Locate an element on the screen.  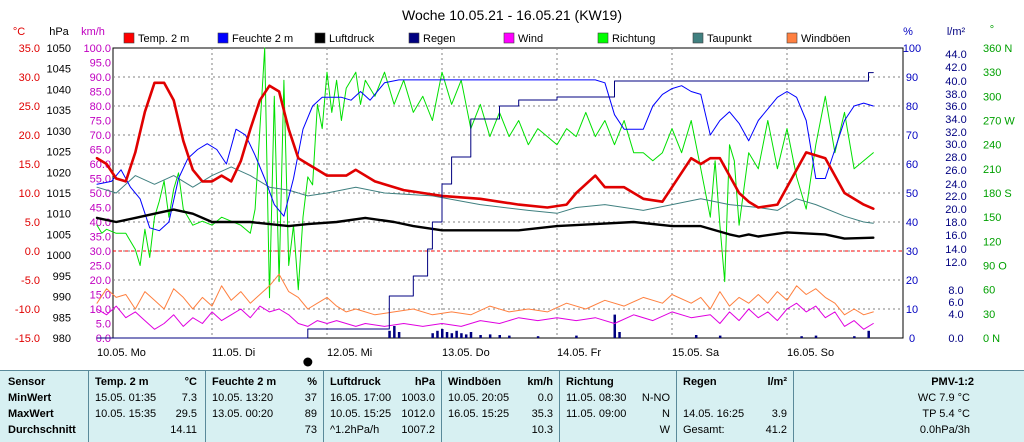
axis-tick-rain: 30.0 is located at coordinates (955, 145).